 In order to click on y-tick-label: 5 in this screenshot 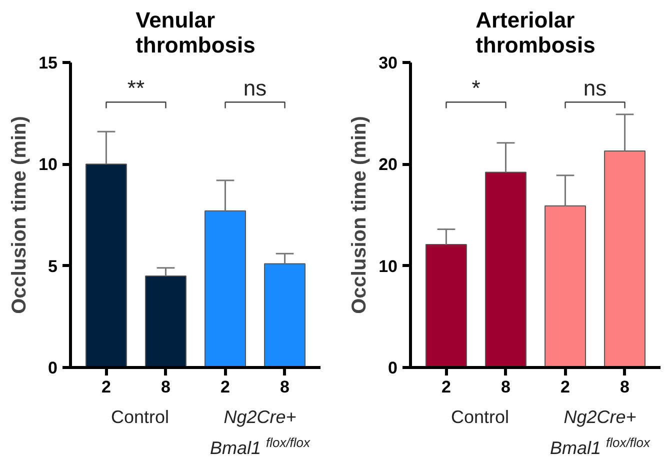, I will do `click(53, 266)`.